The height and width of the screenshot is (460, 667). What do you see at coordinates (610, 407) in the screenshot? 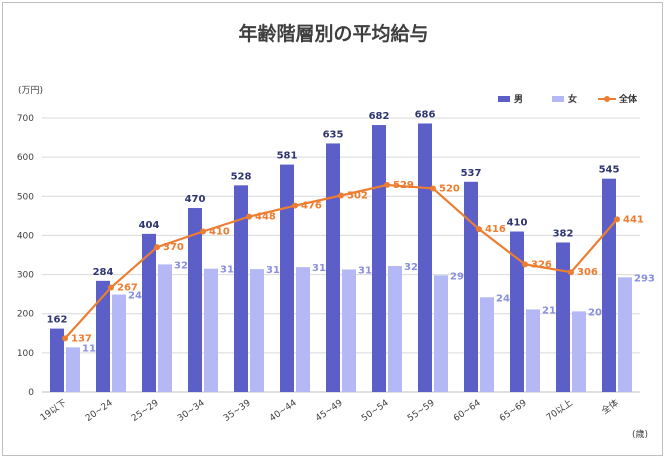
I see `x-tick-label: 全体` at bounding box center [610, 407].